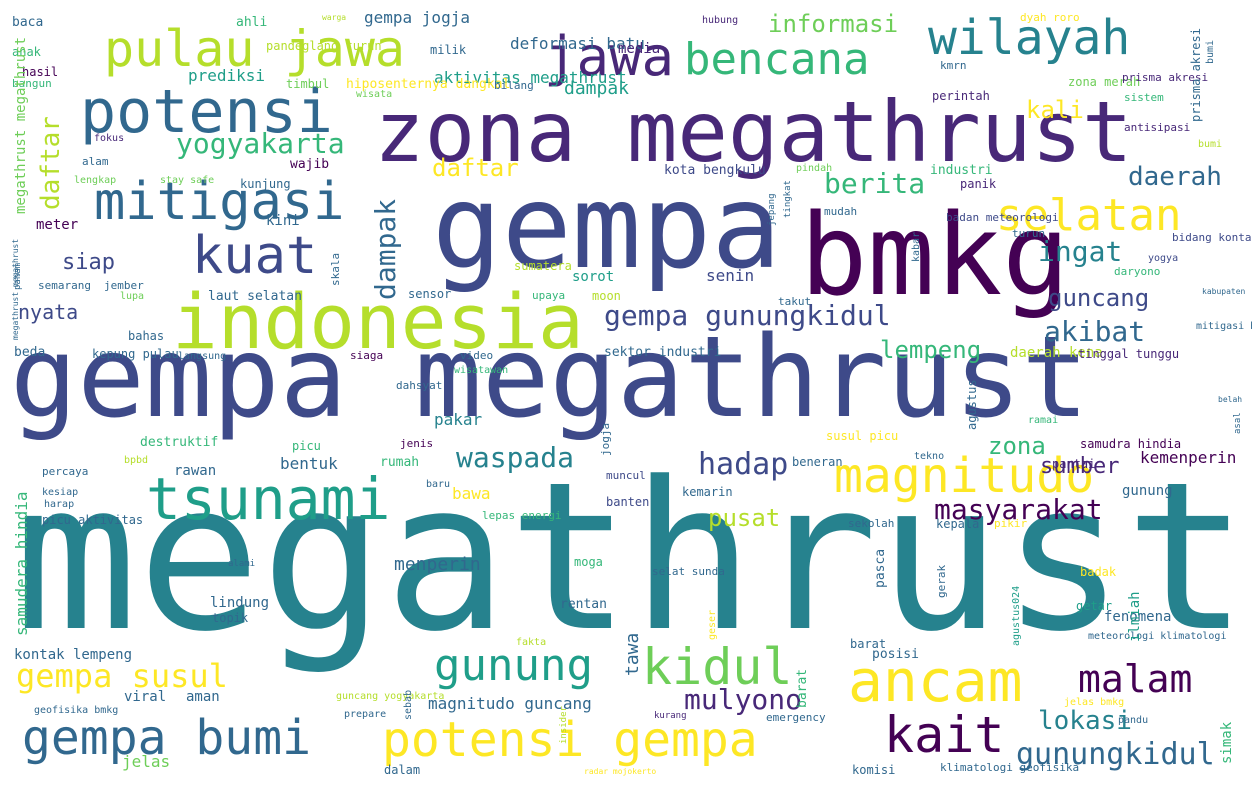 The height and width of the screenshot is (790, 1252). What do you see at coordinates (715, 170) in the screenshot?
I see `word-panik: kota bengkulu` at bounding box center [715, 170].